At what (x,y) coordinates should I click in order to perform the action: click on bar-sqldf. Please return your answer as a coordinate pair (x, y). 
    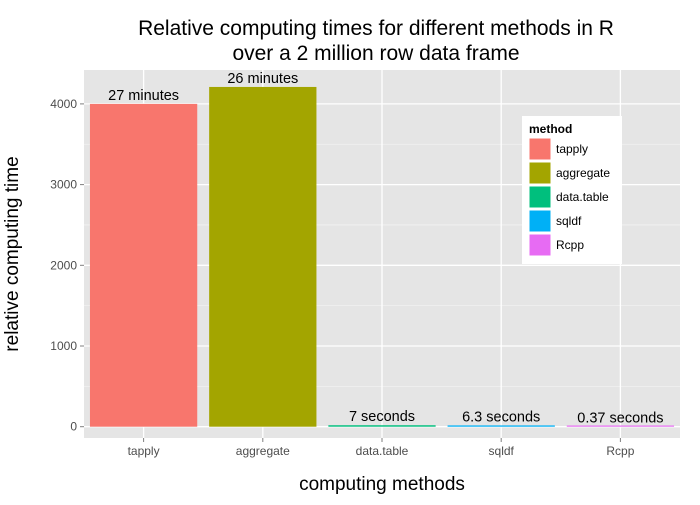
    Looking at the image, I should click on (501, 426).